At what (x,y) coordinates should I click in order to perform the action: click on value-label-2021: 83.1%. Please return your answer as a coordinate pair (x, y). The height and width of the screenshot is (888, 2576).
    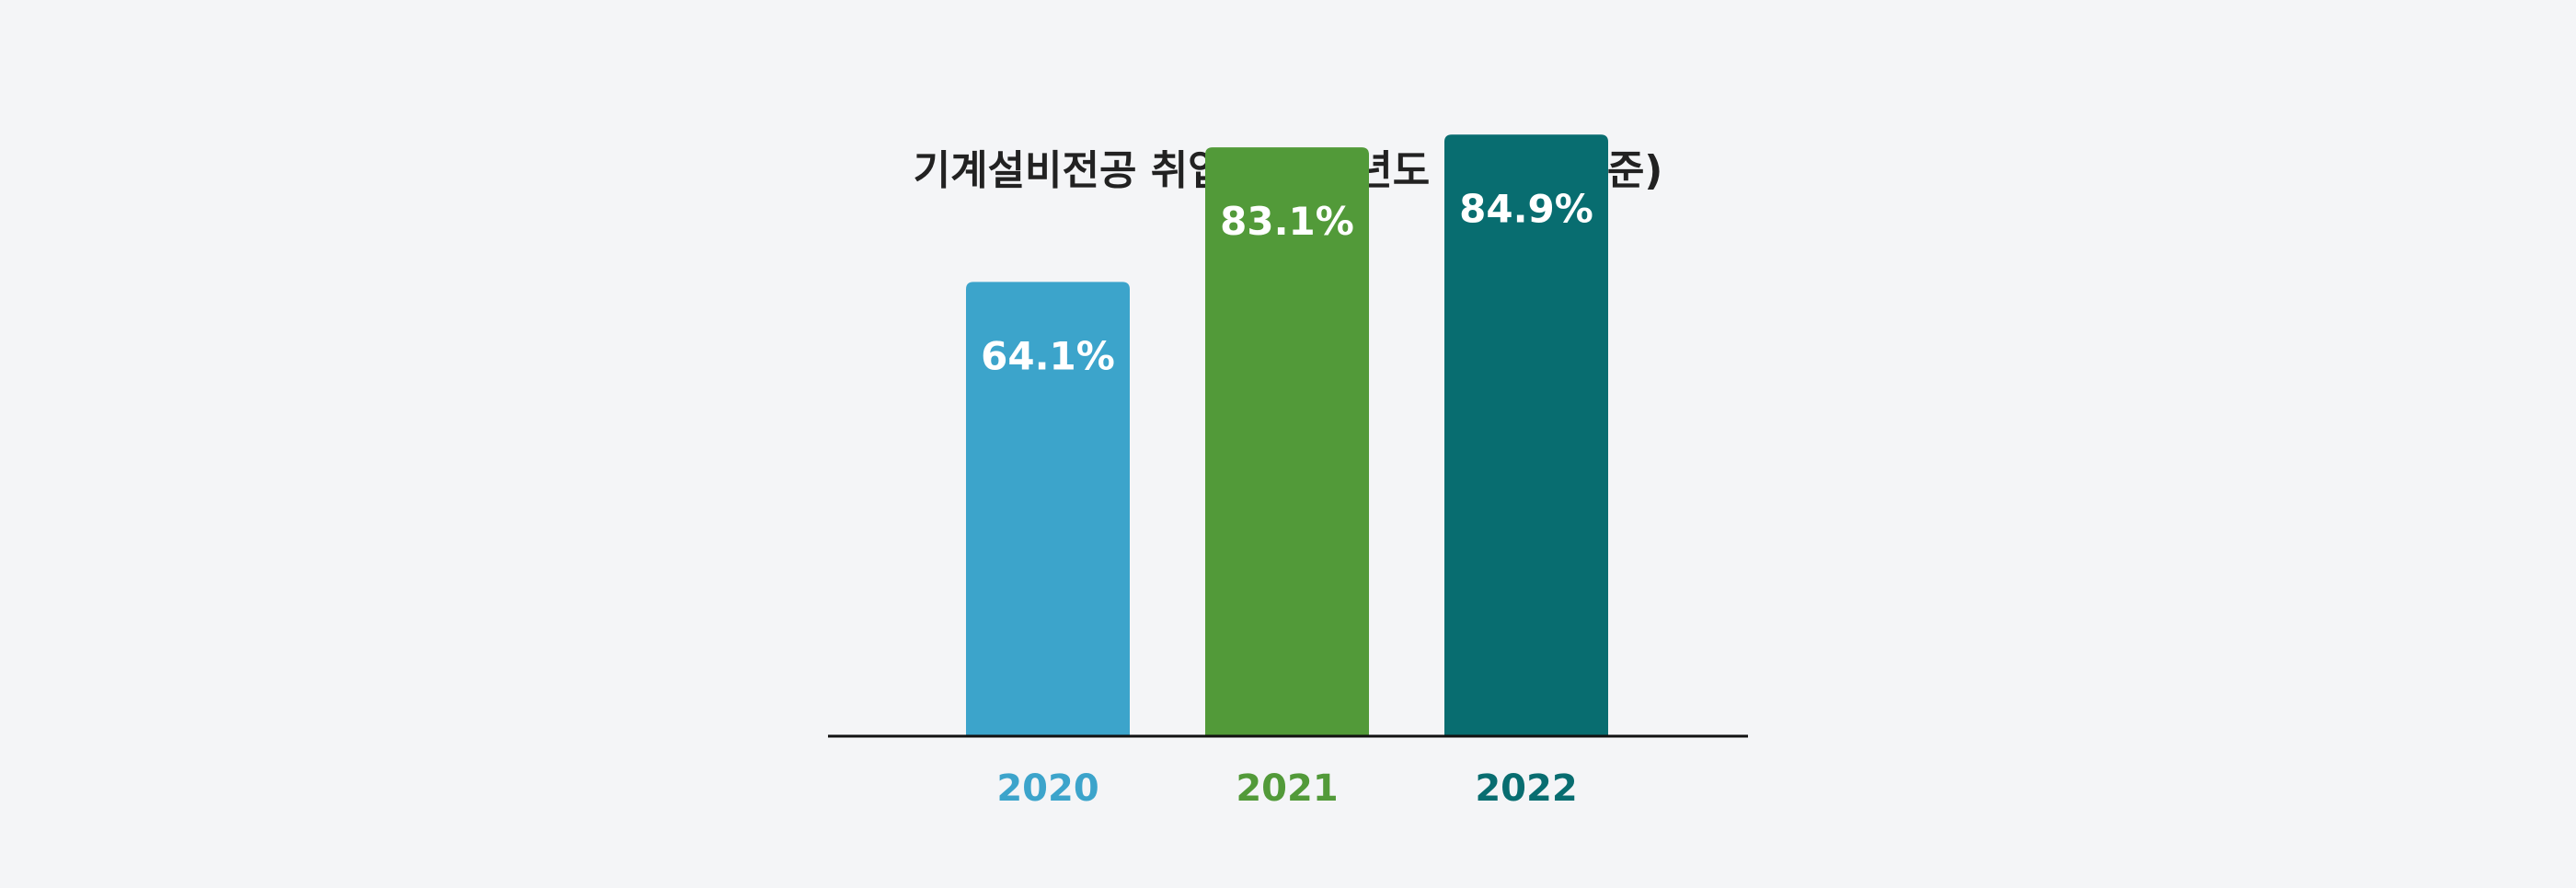
    Looking at the image, I should click on (1287, 221).